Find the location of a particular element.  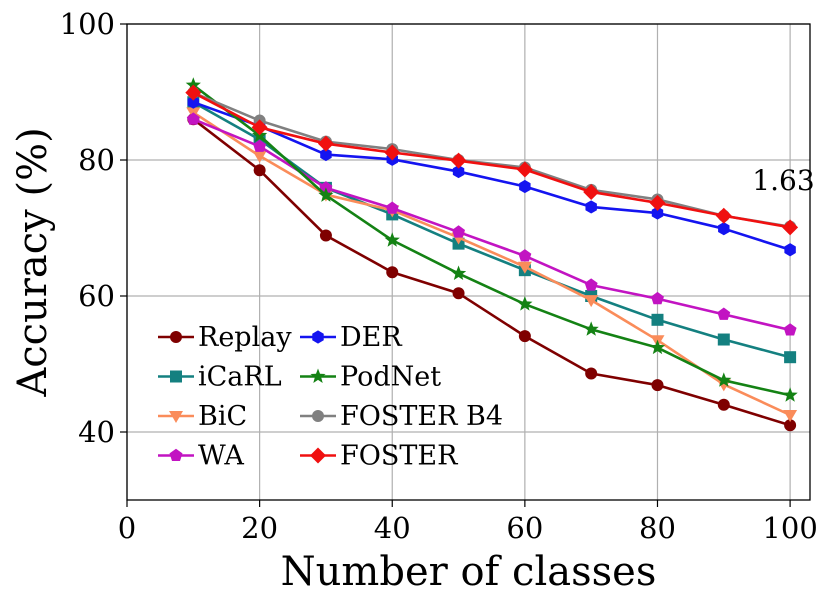

y-tick-label: 60 is located at coordinates (96, 296).